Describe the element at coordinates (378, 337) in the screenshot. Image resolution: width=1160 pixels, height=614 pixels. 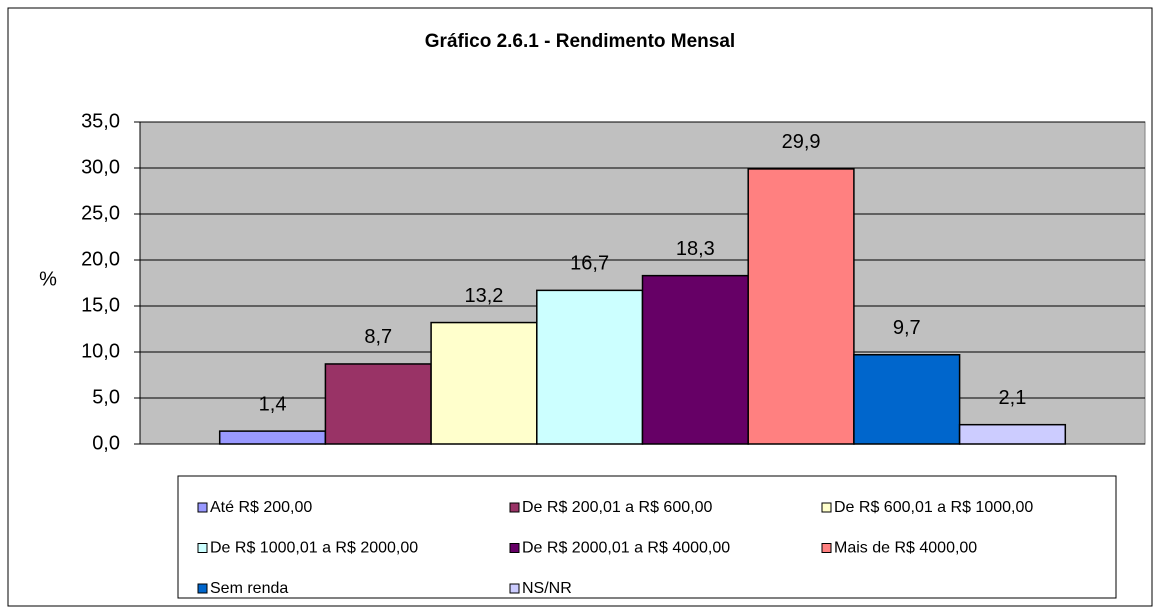
I see `data-label: 8,7` at that location.